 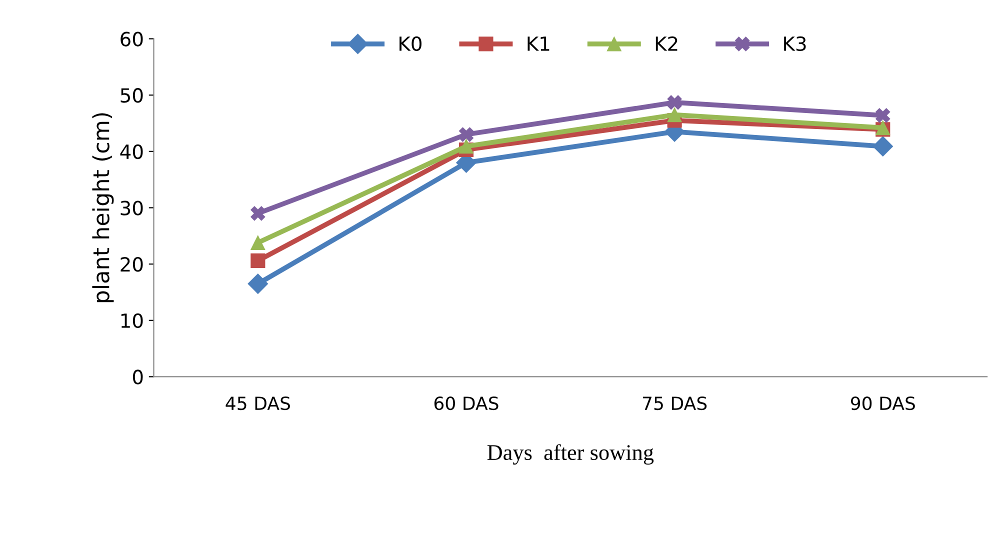 What do you see at coordinates (131, 95) in the screenshot?
I see `y-tick-label: 50` at bounding box center [131, 95].